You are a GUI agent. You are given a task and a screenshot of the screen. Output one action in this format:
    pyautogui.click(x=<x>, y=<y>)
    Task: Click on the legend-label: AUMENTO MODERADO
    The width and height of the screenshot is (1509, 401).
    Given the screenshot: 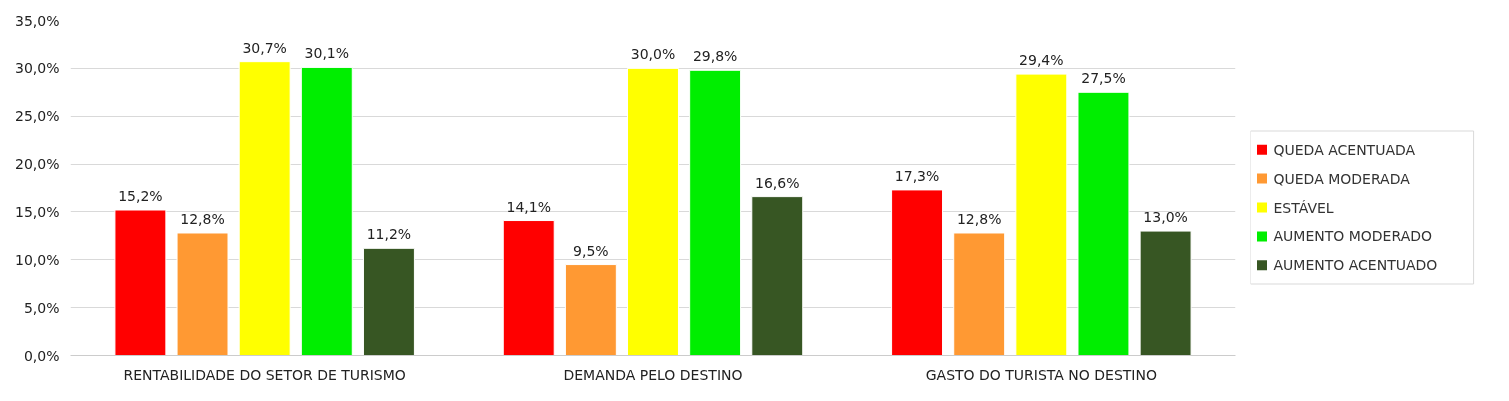 What is the action you would take?
    pyautogui.click(x=1353, y=236)
    